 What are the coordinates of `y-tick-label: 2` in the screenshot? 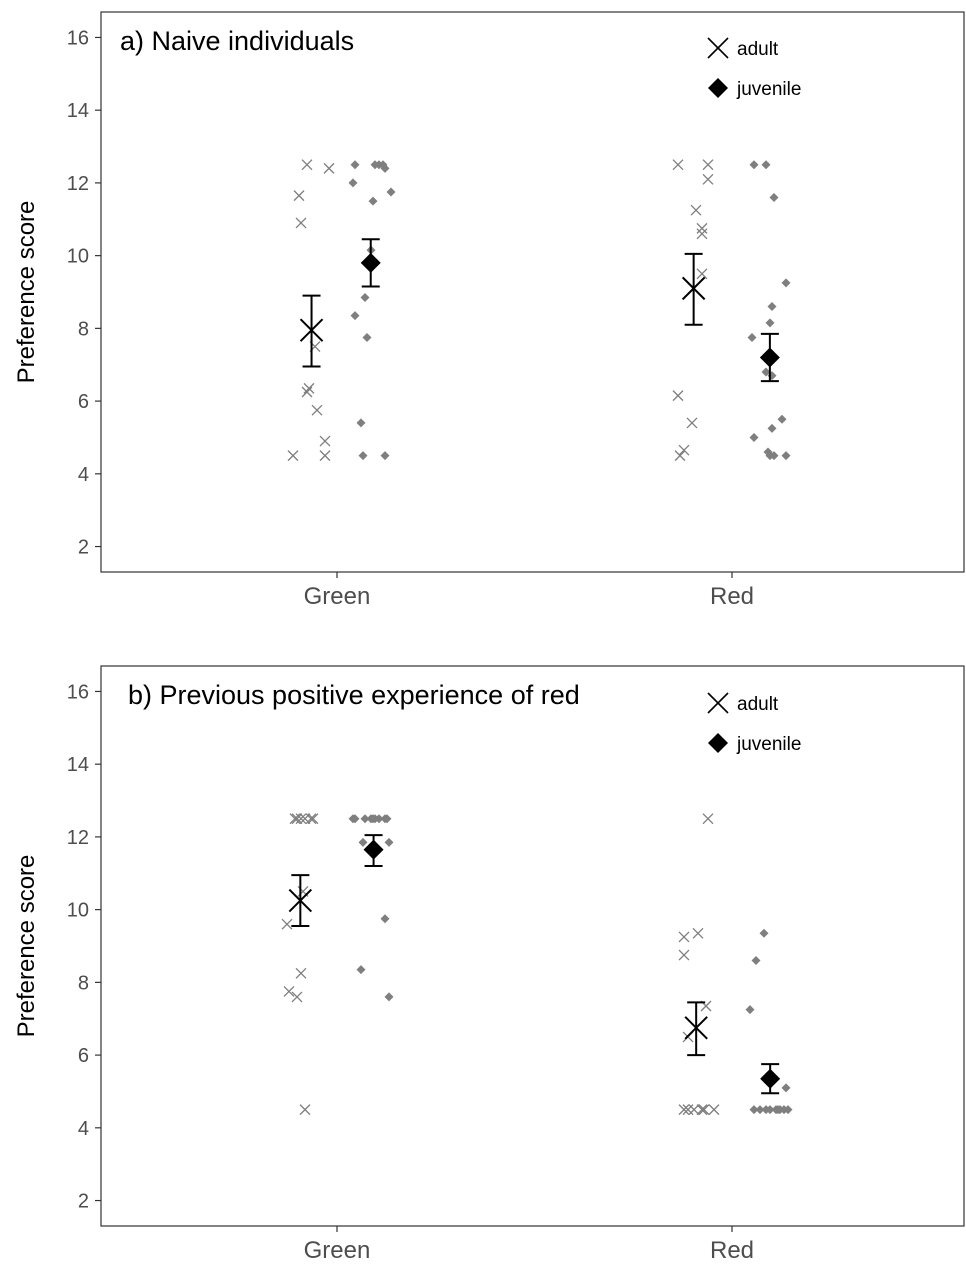 It's located at (83, 548).